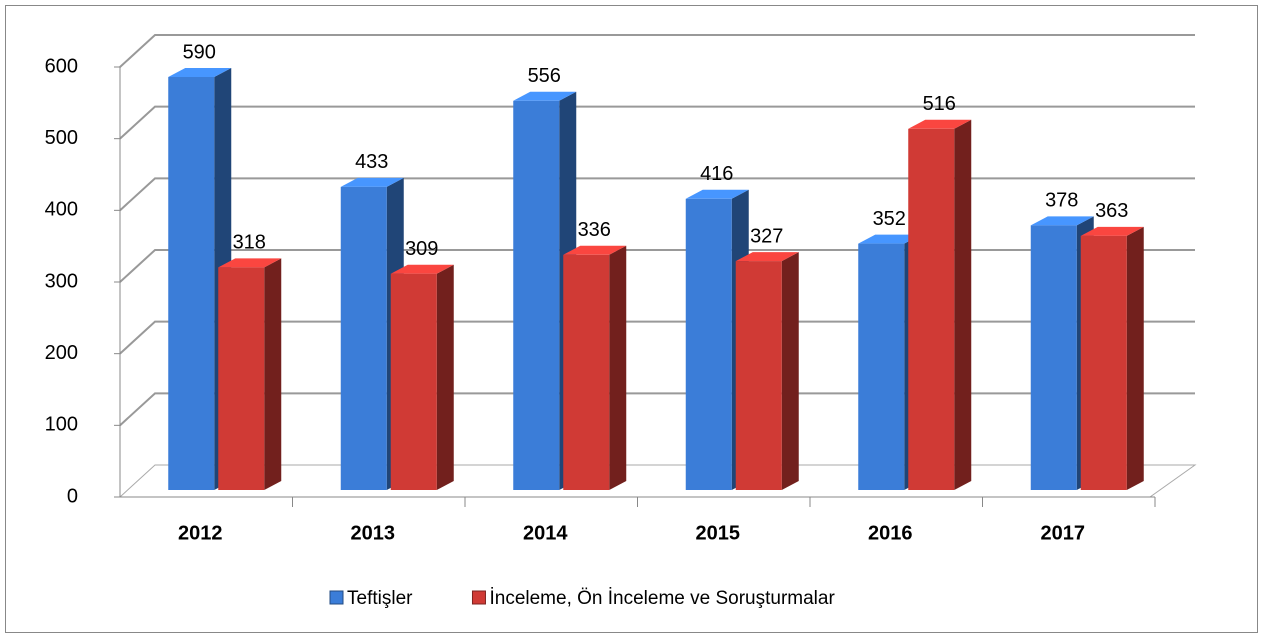  I want to click on x-tick-label: 2012, so click(200, 533).